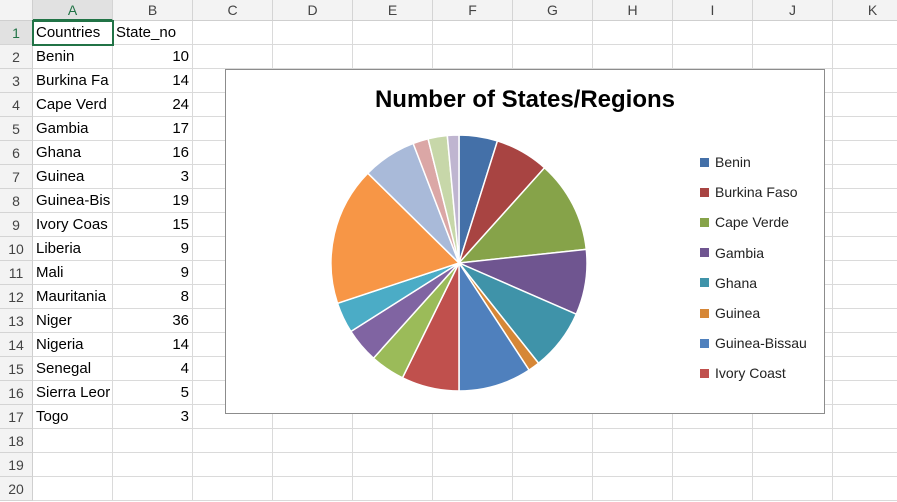 This screenshot has height=502, width=897. Describe the element at coordinates (16, 393) in the screenshot. I see `row-header-16: 16` at that location.